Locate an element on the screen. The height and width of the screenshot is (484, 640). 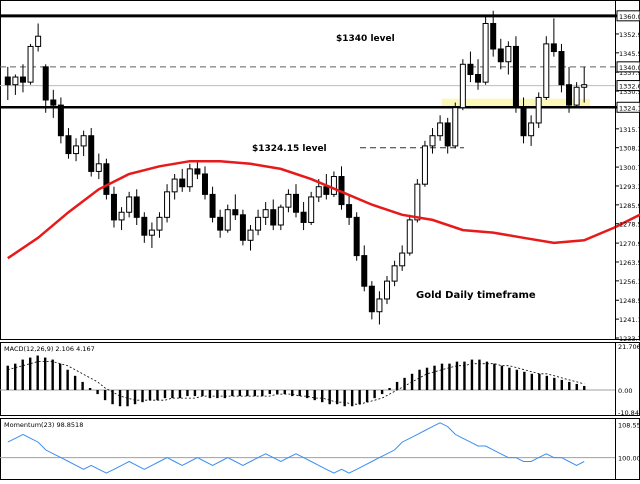
momentum-tick-label: 108.5577 is located at coordinates (629, 425).